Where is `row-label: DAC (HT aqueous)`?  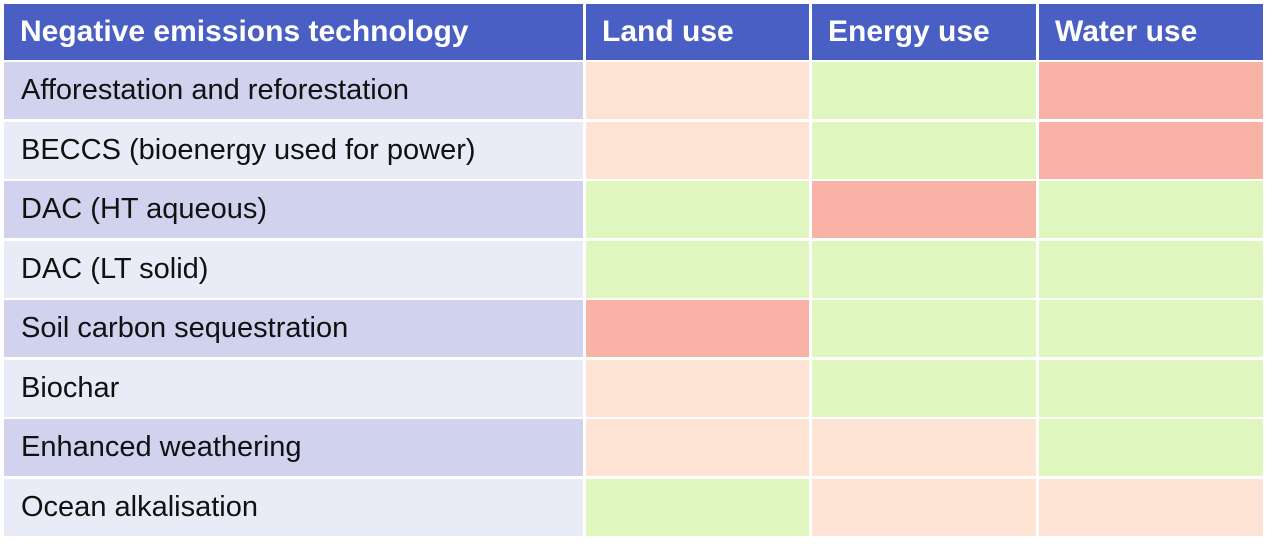 row-label: DAC (HT aqueous) is located at coordinates (293, 209).